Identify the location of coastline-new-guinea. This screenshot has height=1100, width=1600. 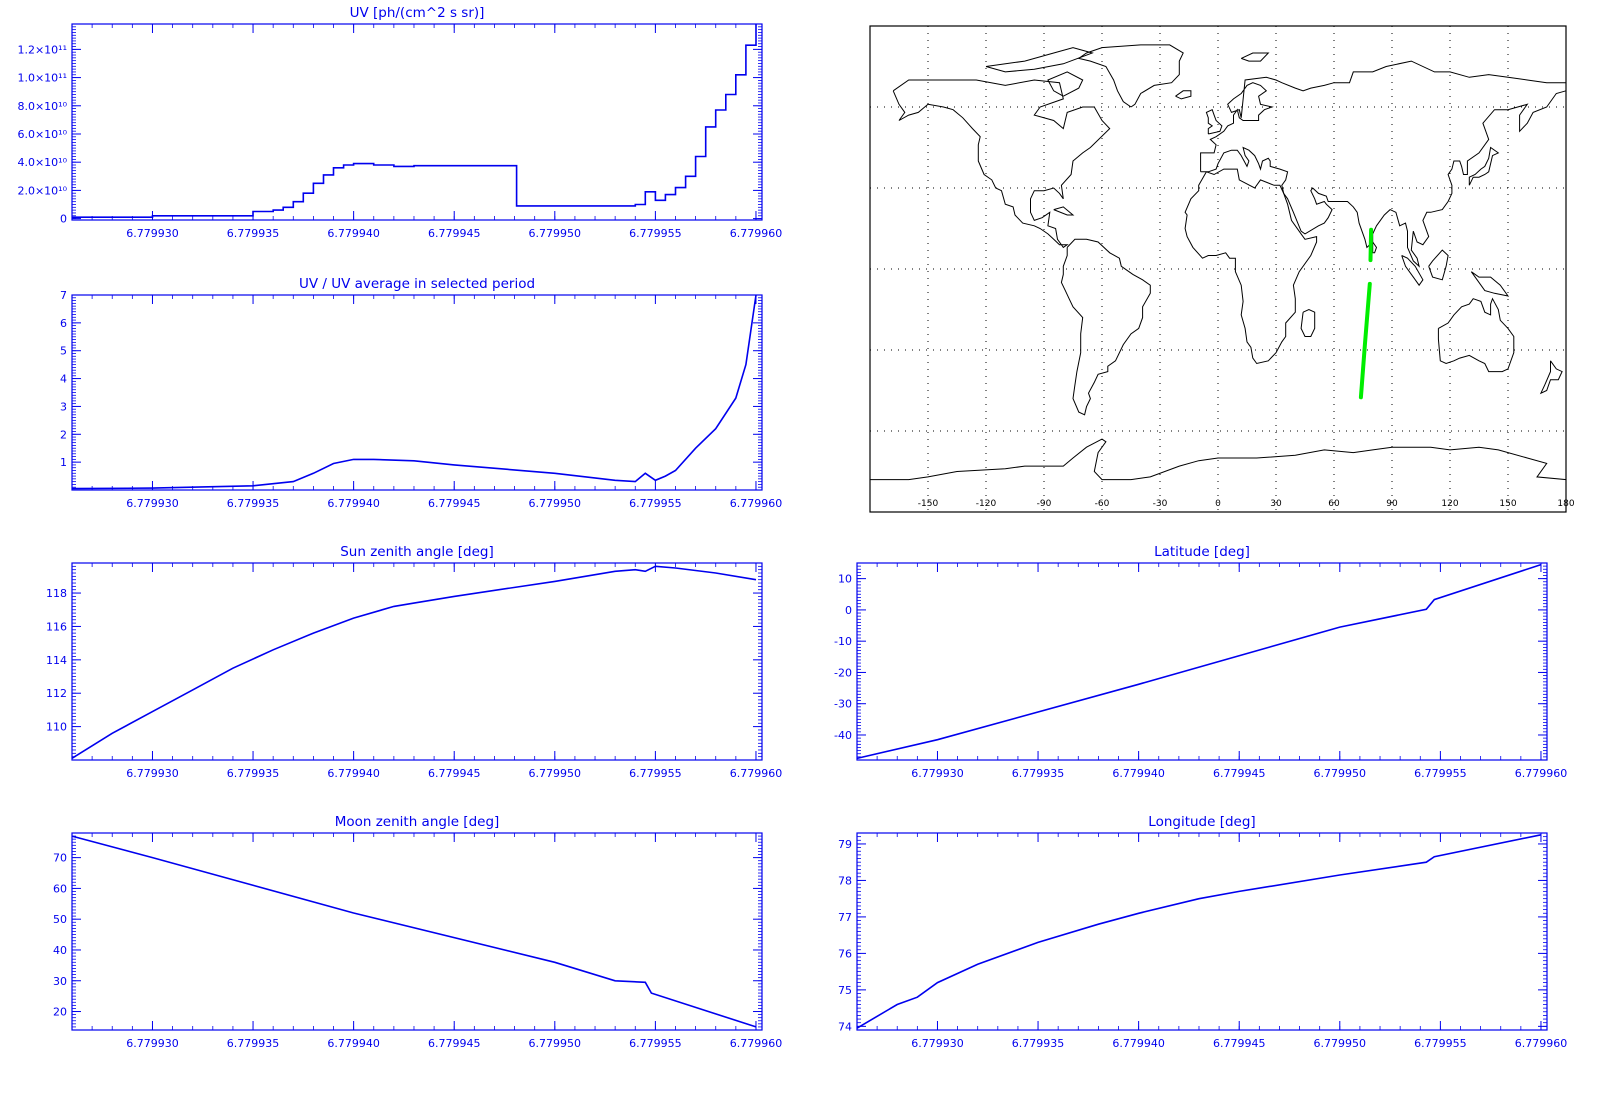
(1490, 284).